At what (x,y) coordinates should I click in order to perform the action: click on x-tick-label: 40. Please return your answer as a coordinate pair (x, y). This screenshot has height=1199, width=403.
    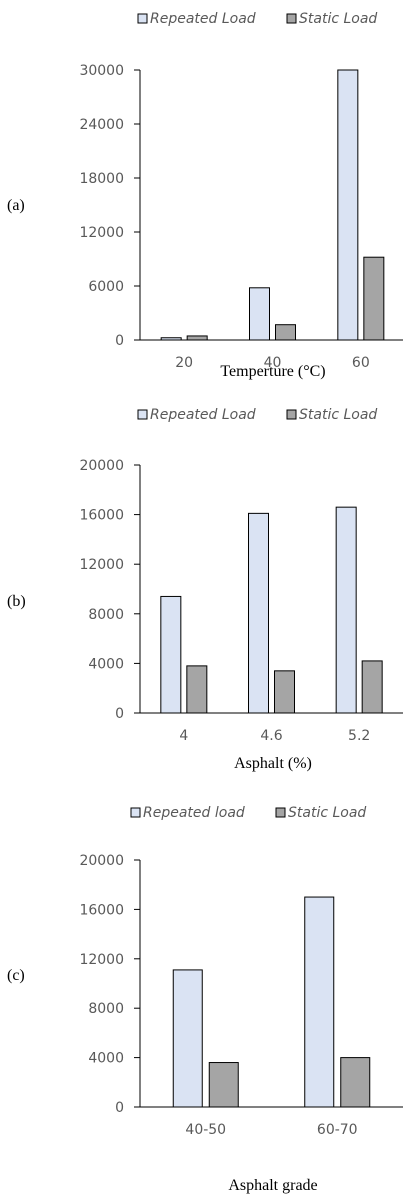
    Looking at the image, I should click on (273, 363).